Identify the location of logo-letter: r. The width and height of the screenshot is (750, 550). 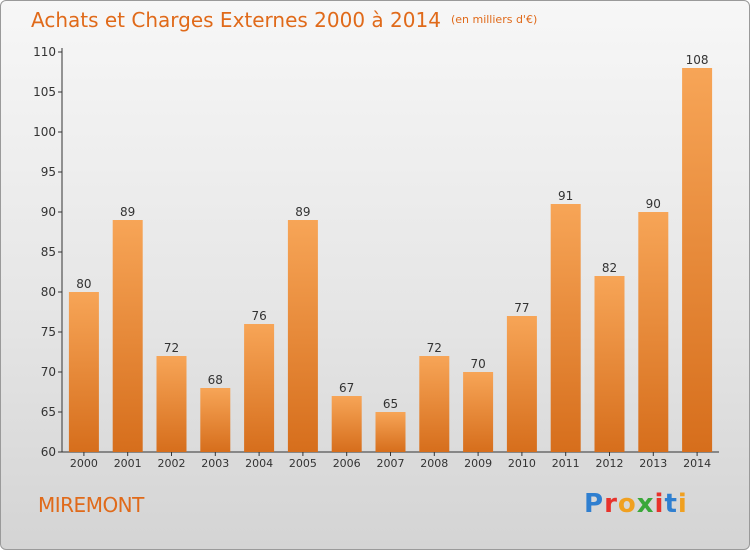
(611, 504).